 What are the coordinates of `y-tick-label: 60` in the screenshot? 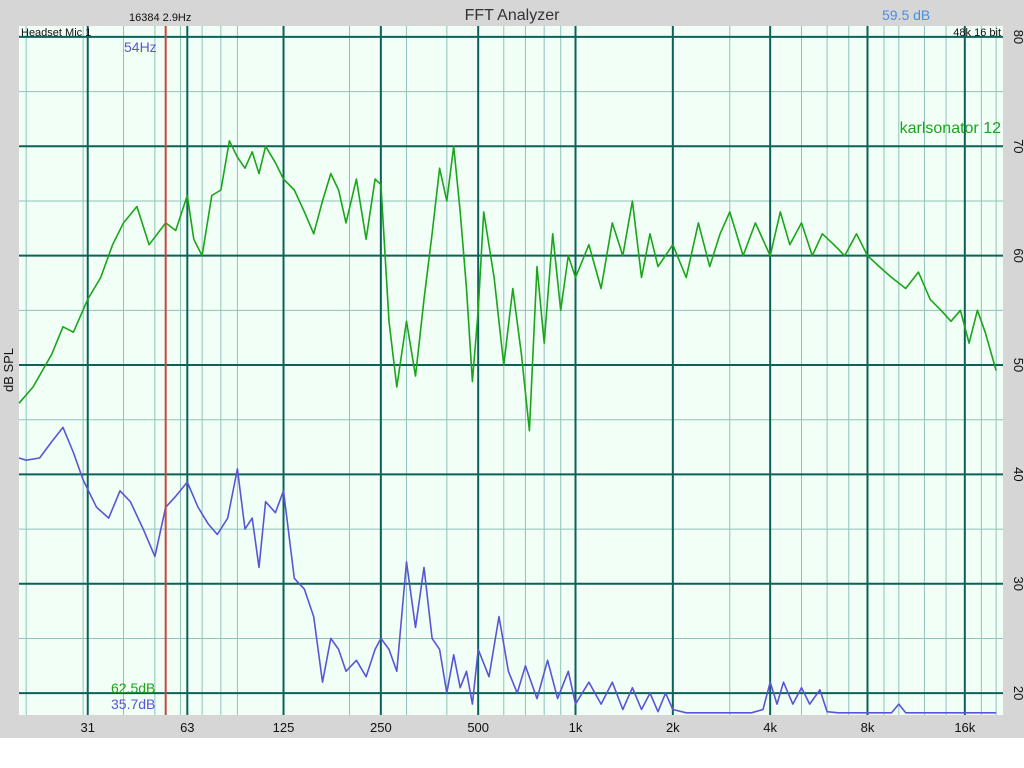 It's located at (1017, 255).